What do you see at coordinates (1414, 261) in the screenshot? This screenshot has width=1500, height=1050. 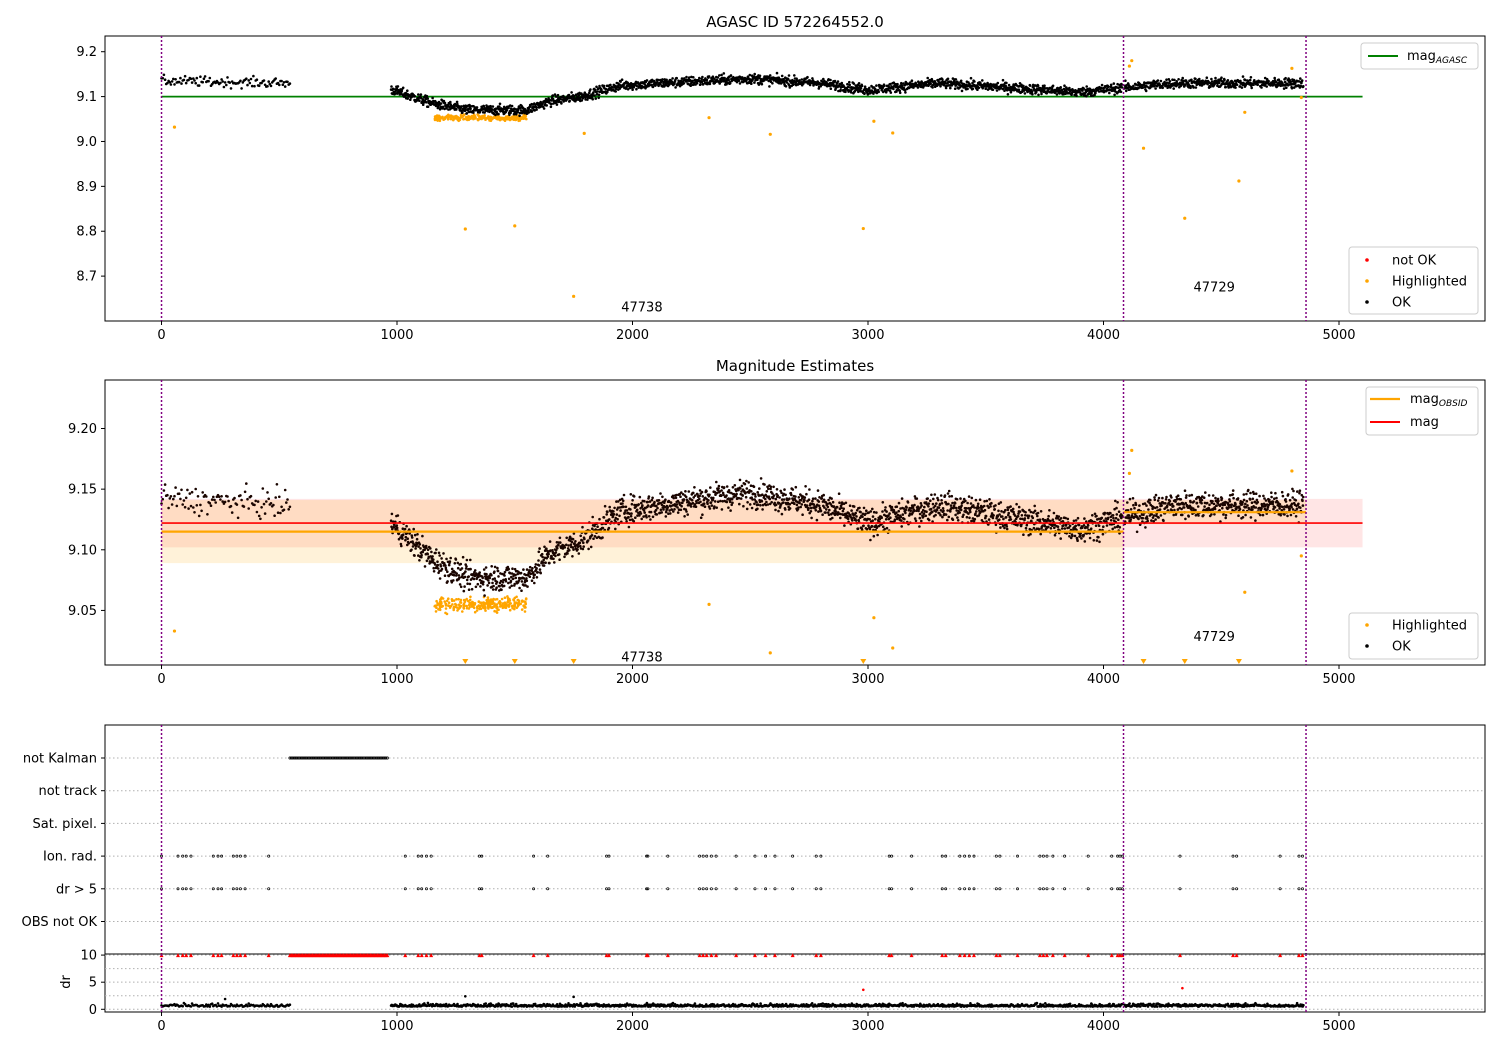 I see `legend-point-label: not OK` at bounding box center [1414, 261].